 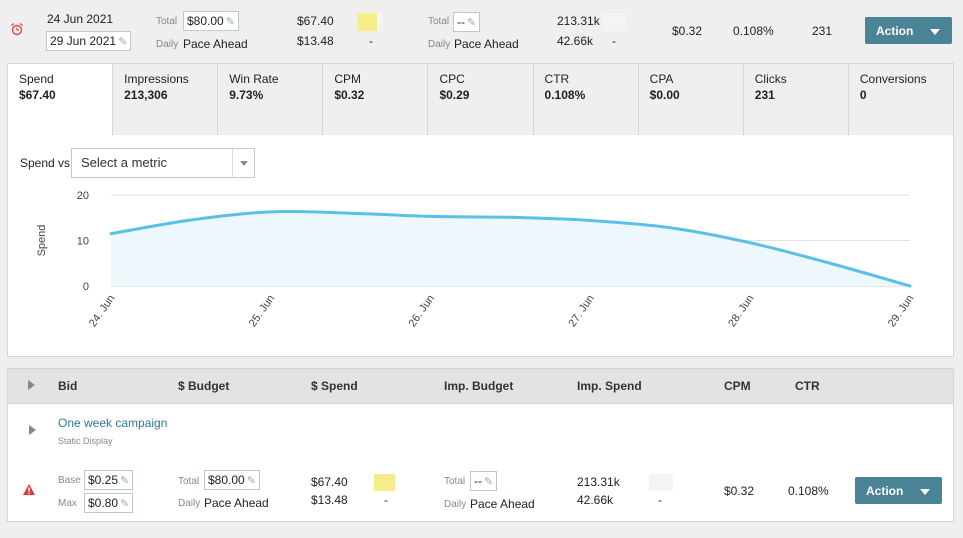 I want to click on row-imp-spend-dash: -, so click(x=660, y=500).